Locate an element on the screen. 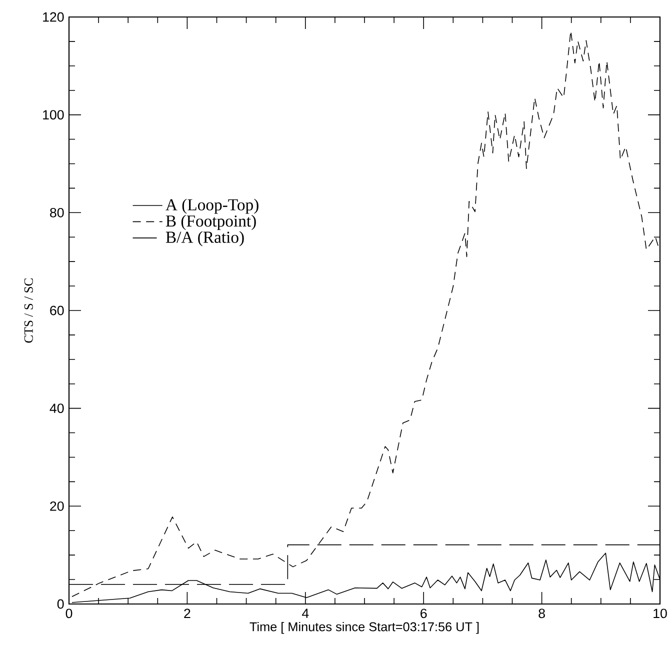 The width and height of the screenshot is (672, 656). y-tick-label: 80 is located at coordinates (57, 213).